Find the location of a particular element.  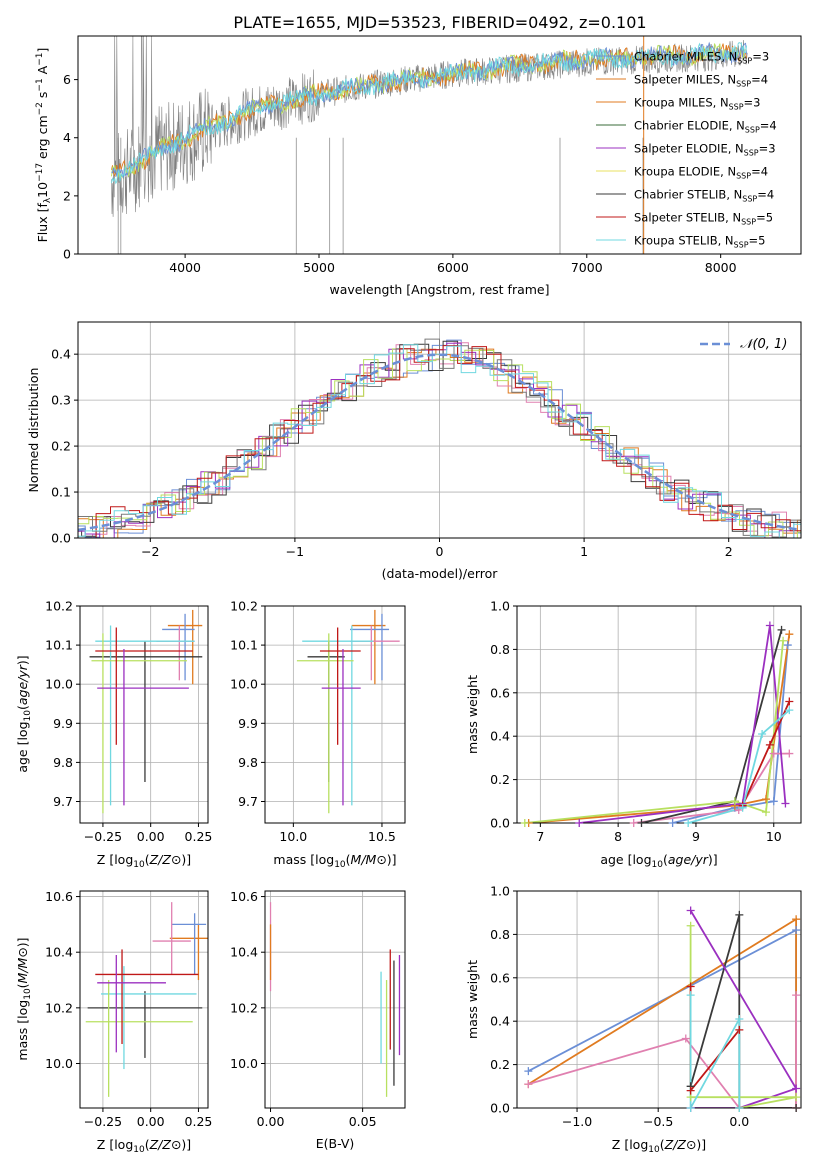

x-tick-label: 0.25 is located at coordinates (199, 836).